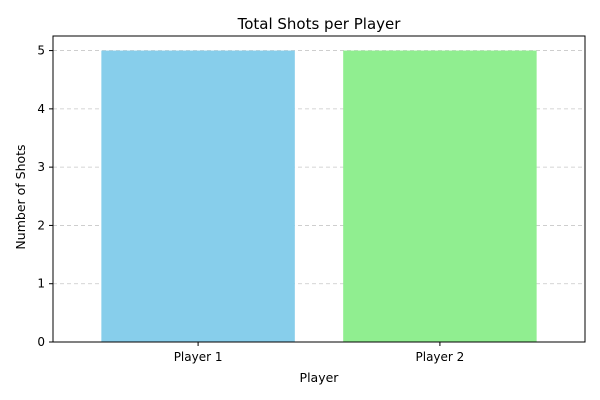 The height and width of the screenshot is (400, 600). What do you see at coordinates (198, 357) in the screenshot?
I see `x-tick-label-1: Player 1` at bounding box center [198, 357].